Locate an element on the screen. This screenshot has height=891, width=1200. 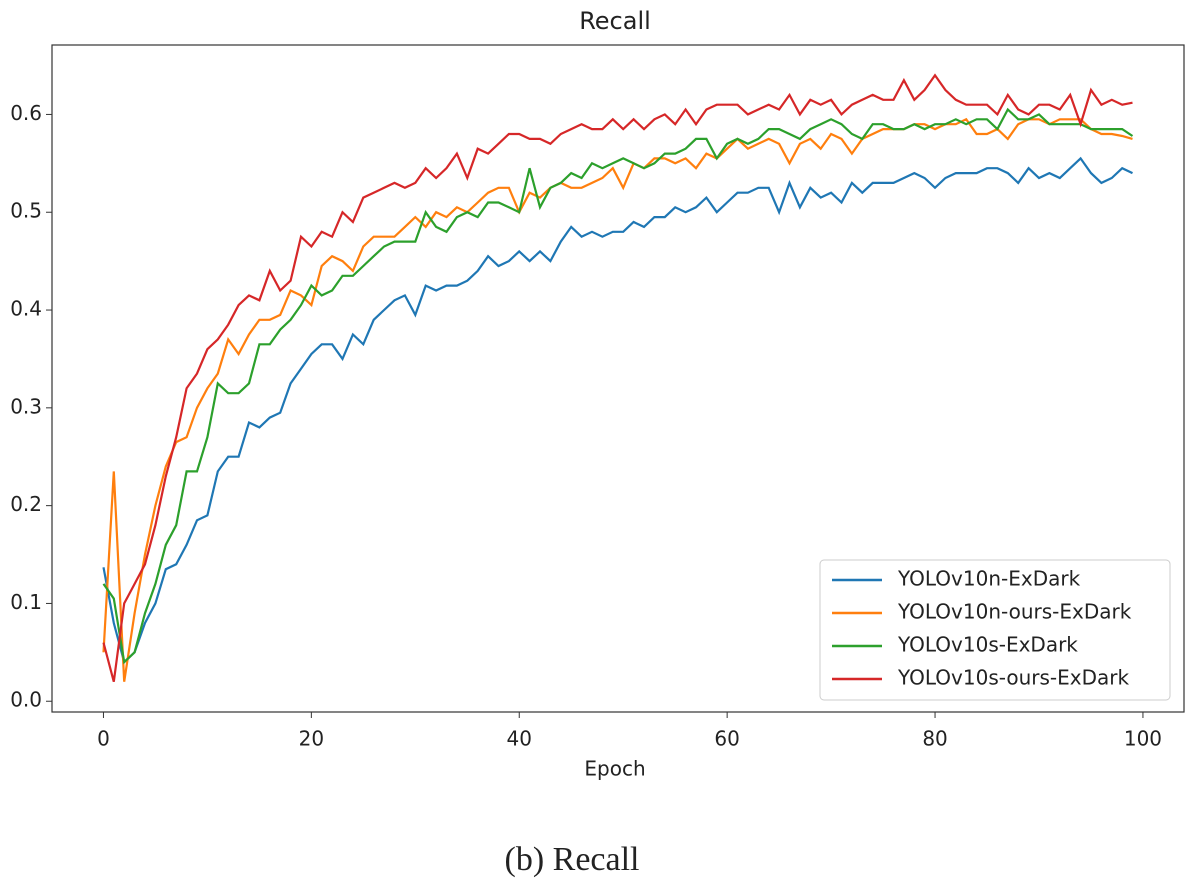
x-axis-label: Epoch is located at coordinates (614, 769).